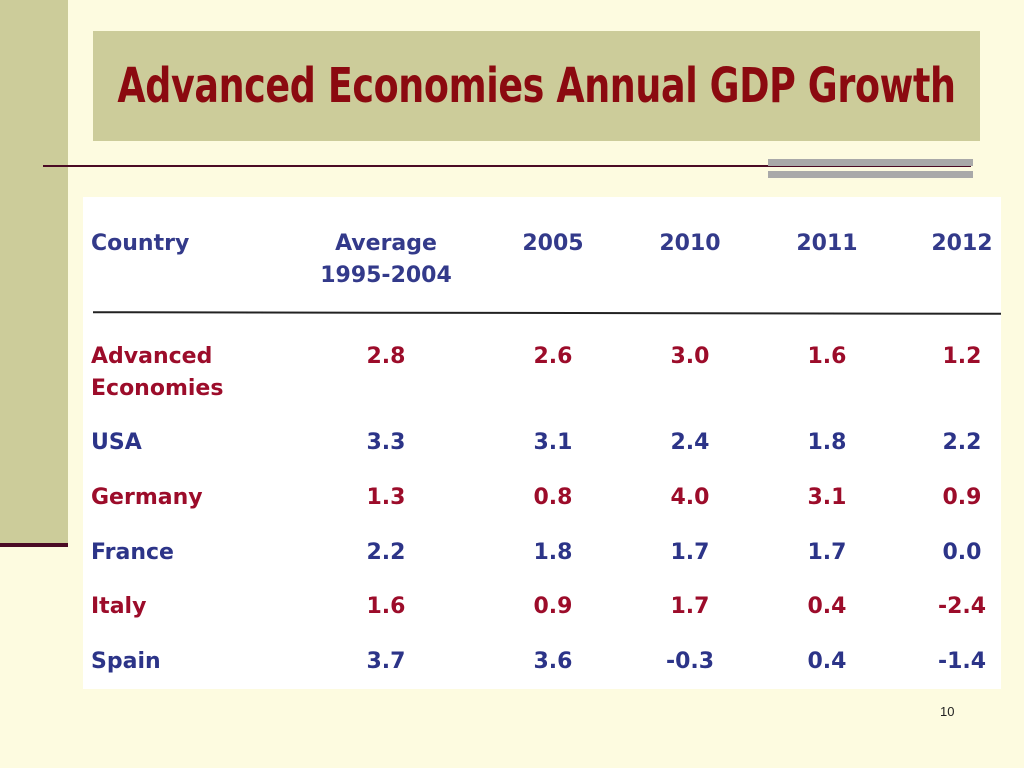 Image resolution: width=1024 pixels, height=768 pixels. What do you see at coordinates (386, 442) in the screenshot?
I see `table-cell-value: 3.3` at bounding box center [386, 442].